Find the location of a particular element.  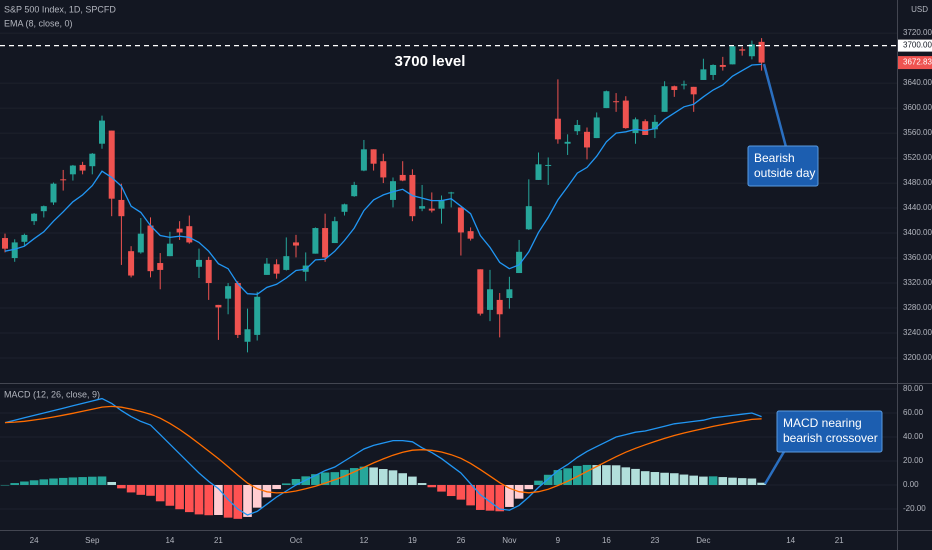

x-tick-label: 19 is located at coordinates (412, 540).